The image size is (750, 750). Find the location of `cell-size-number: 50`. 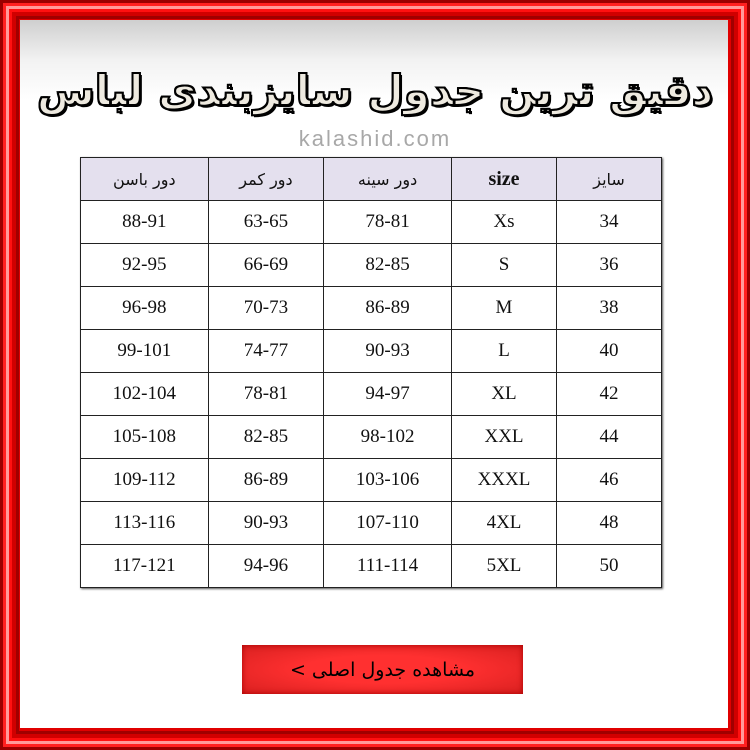

cell-size-number: 50 is located at coordinates (609, 566).